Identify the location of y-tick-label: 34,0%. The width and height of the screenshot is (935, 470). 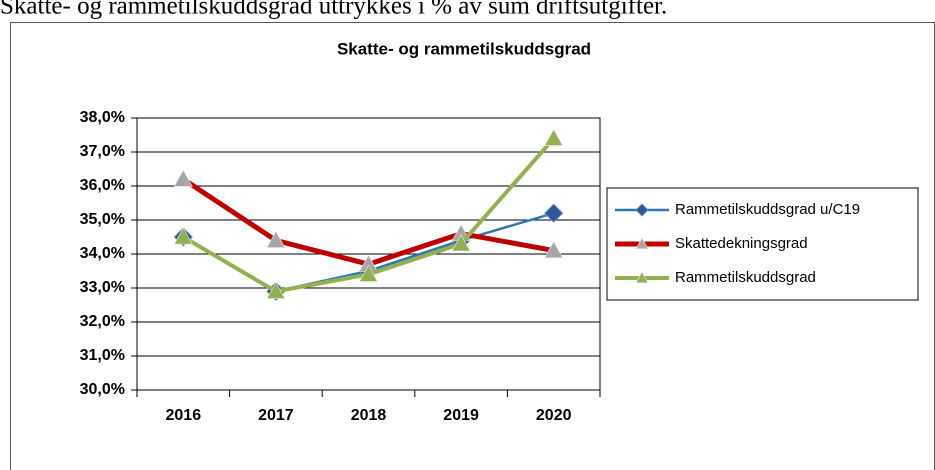
(102, 253).